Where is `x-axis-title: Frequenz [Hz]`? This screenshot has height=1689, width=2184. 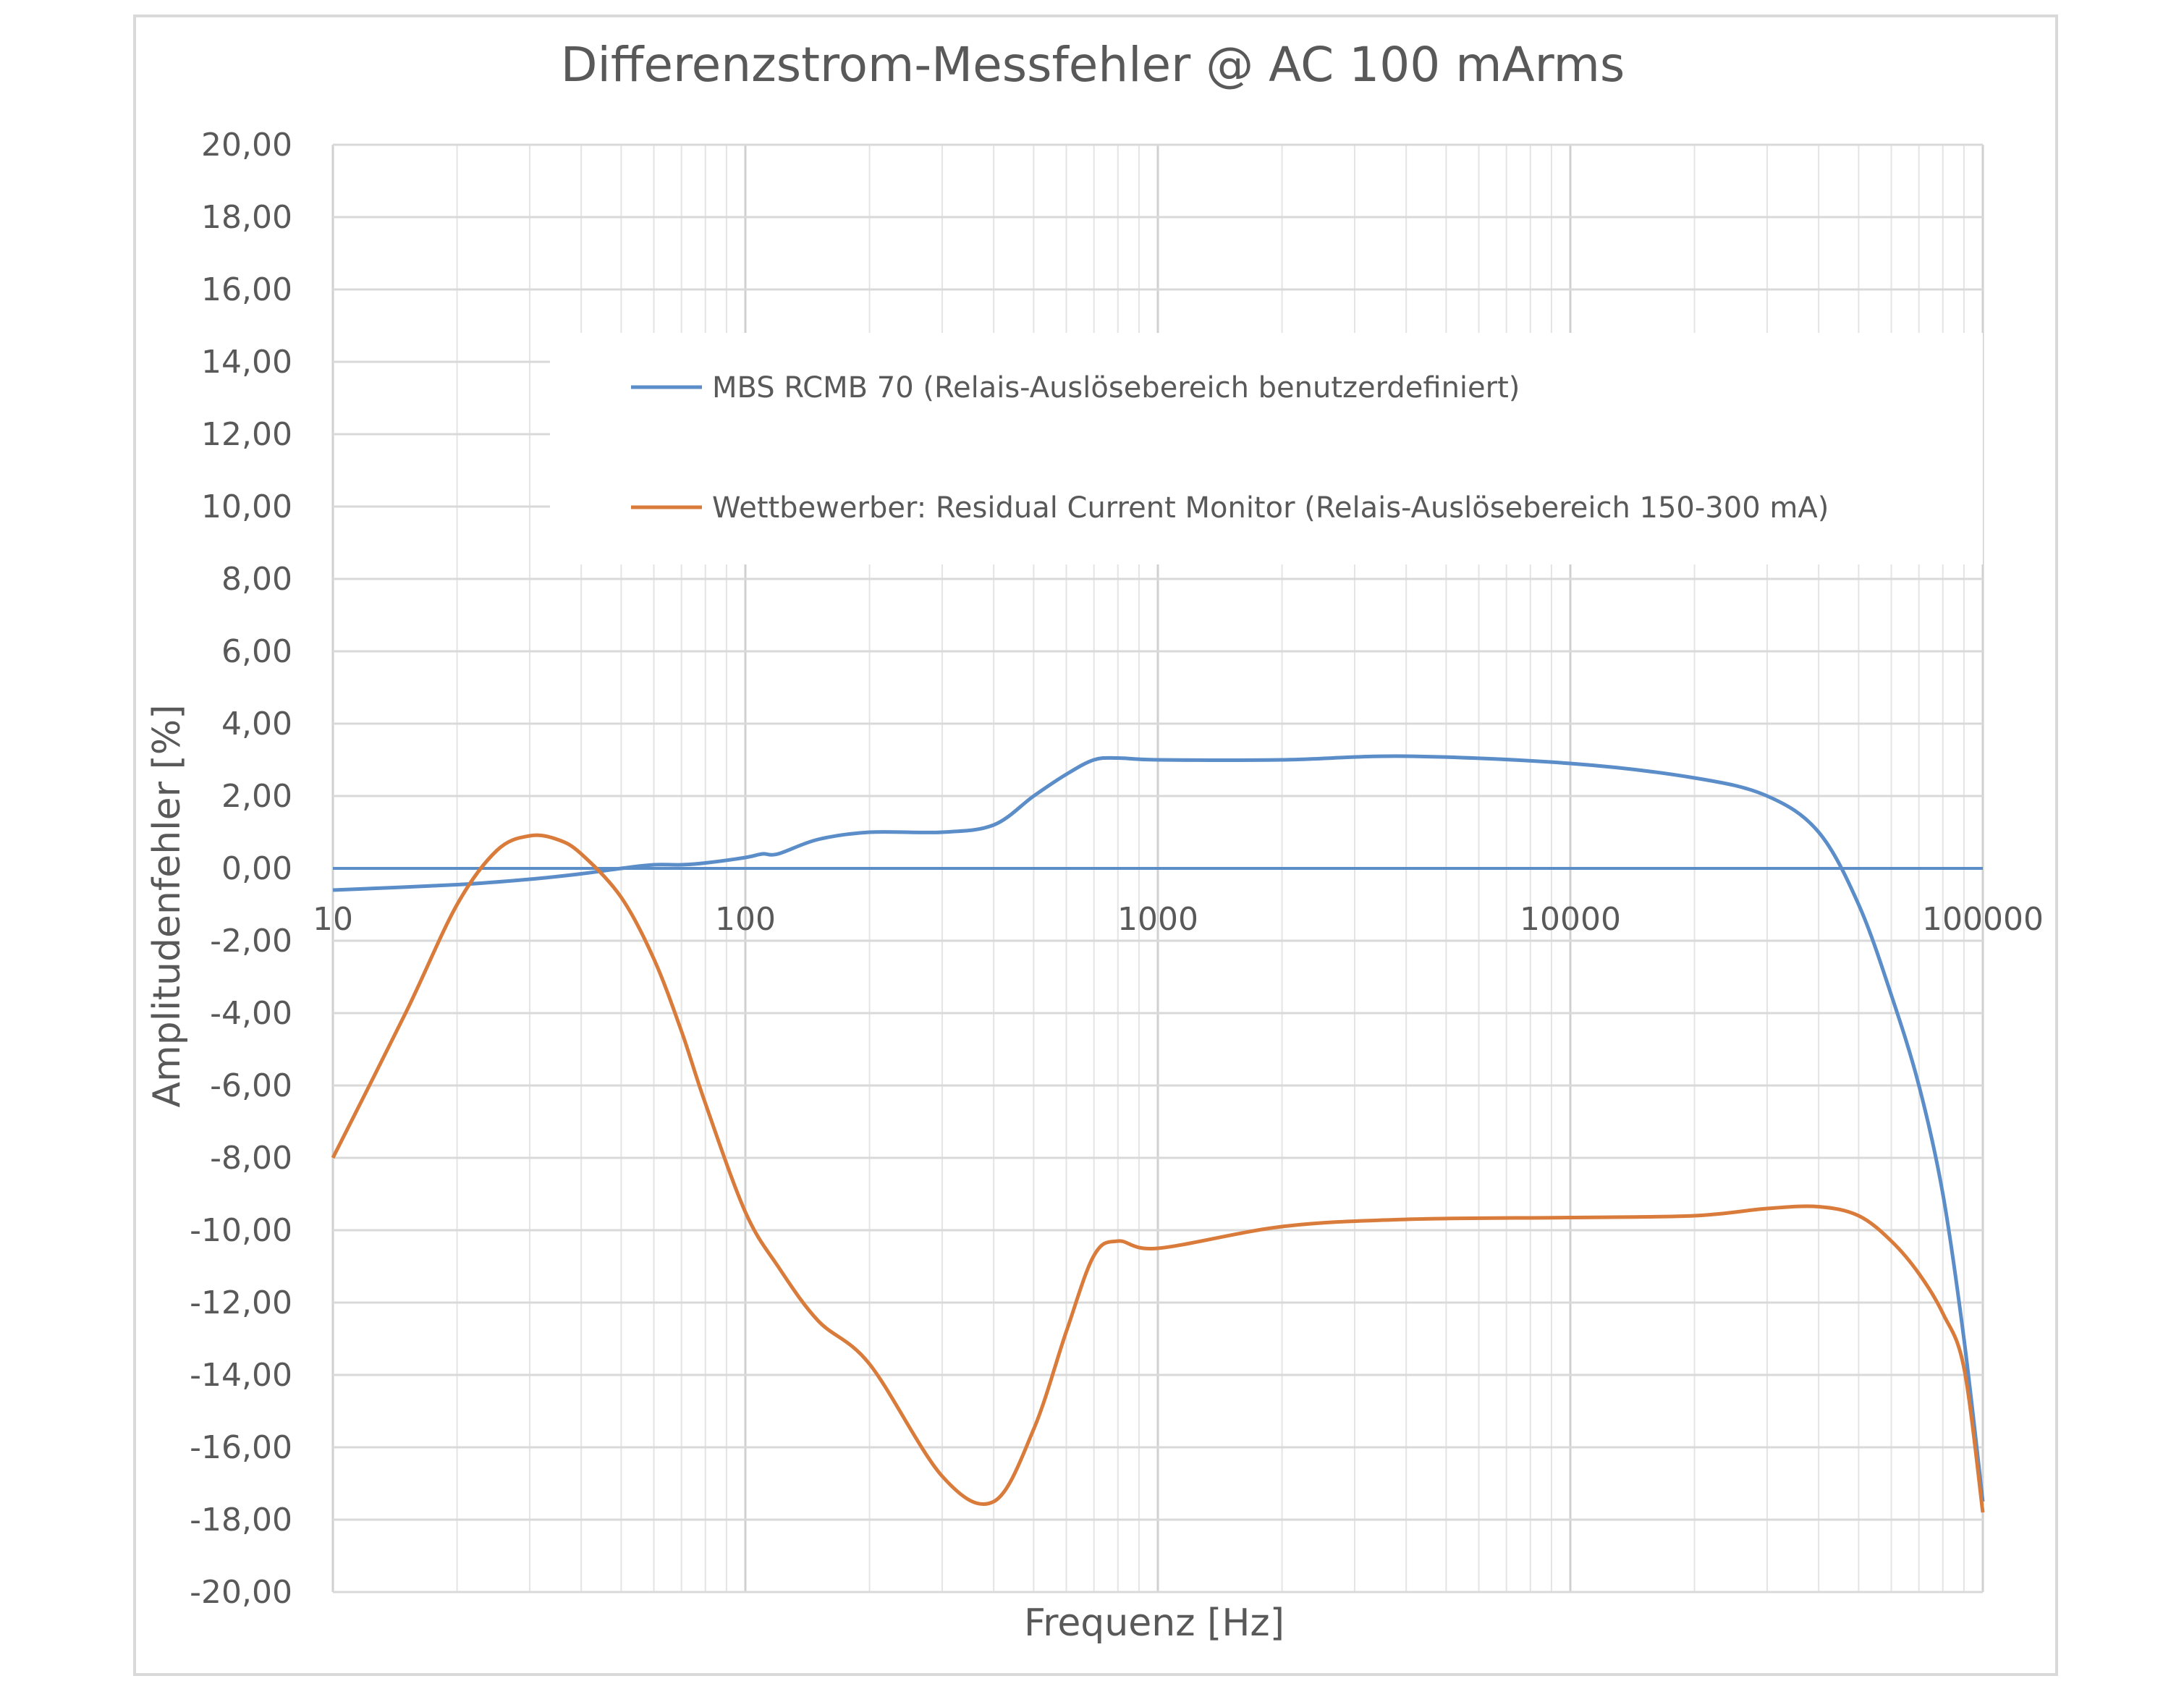 x-axis-title: Frequenz [Hz] is located at coordinates (1154, 1623).